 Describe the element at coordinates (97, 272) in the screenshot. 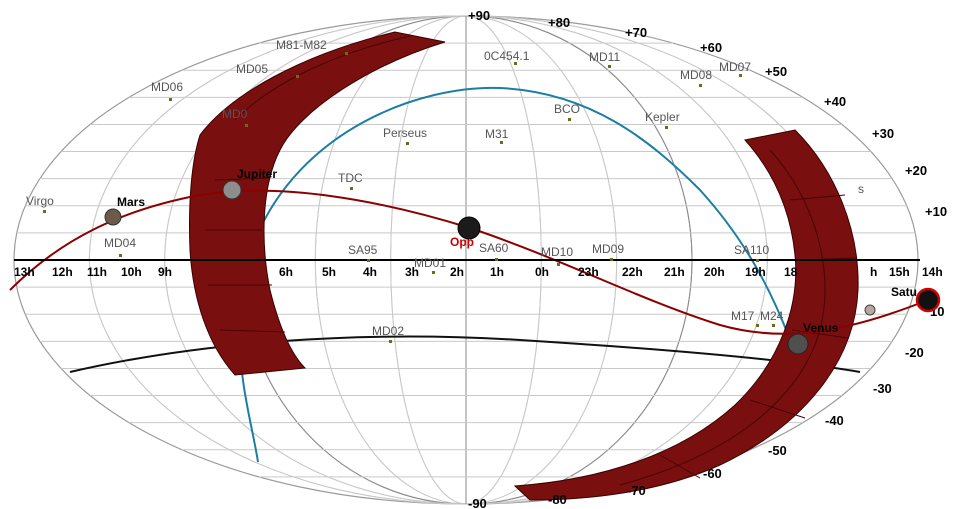

I see `ra-label: 11h` at that location.